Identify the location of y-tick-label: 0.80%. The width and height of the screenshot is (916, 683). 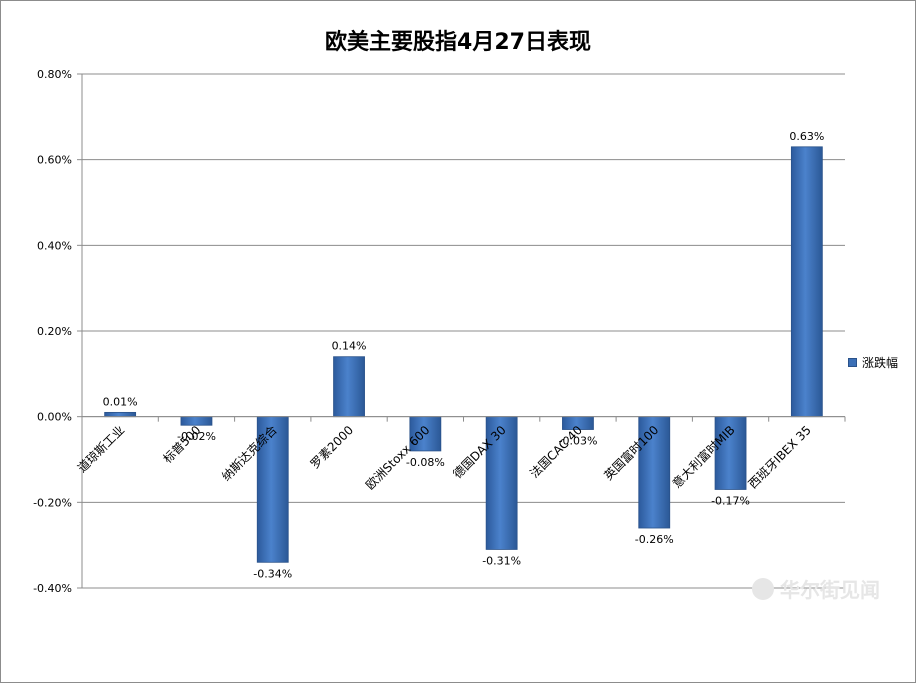
(54, 74).